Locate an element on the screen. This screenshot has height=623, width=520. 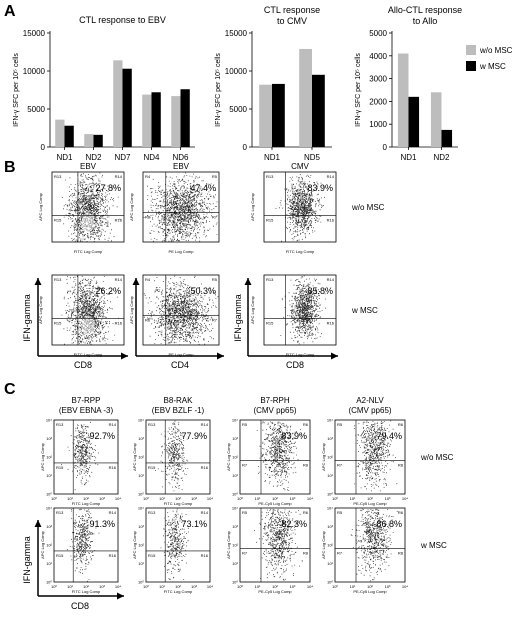
percent-label: 86.8% is located at coordinates (389, 524).